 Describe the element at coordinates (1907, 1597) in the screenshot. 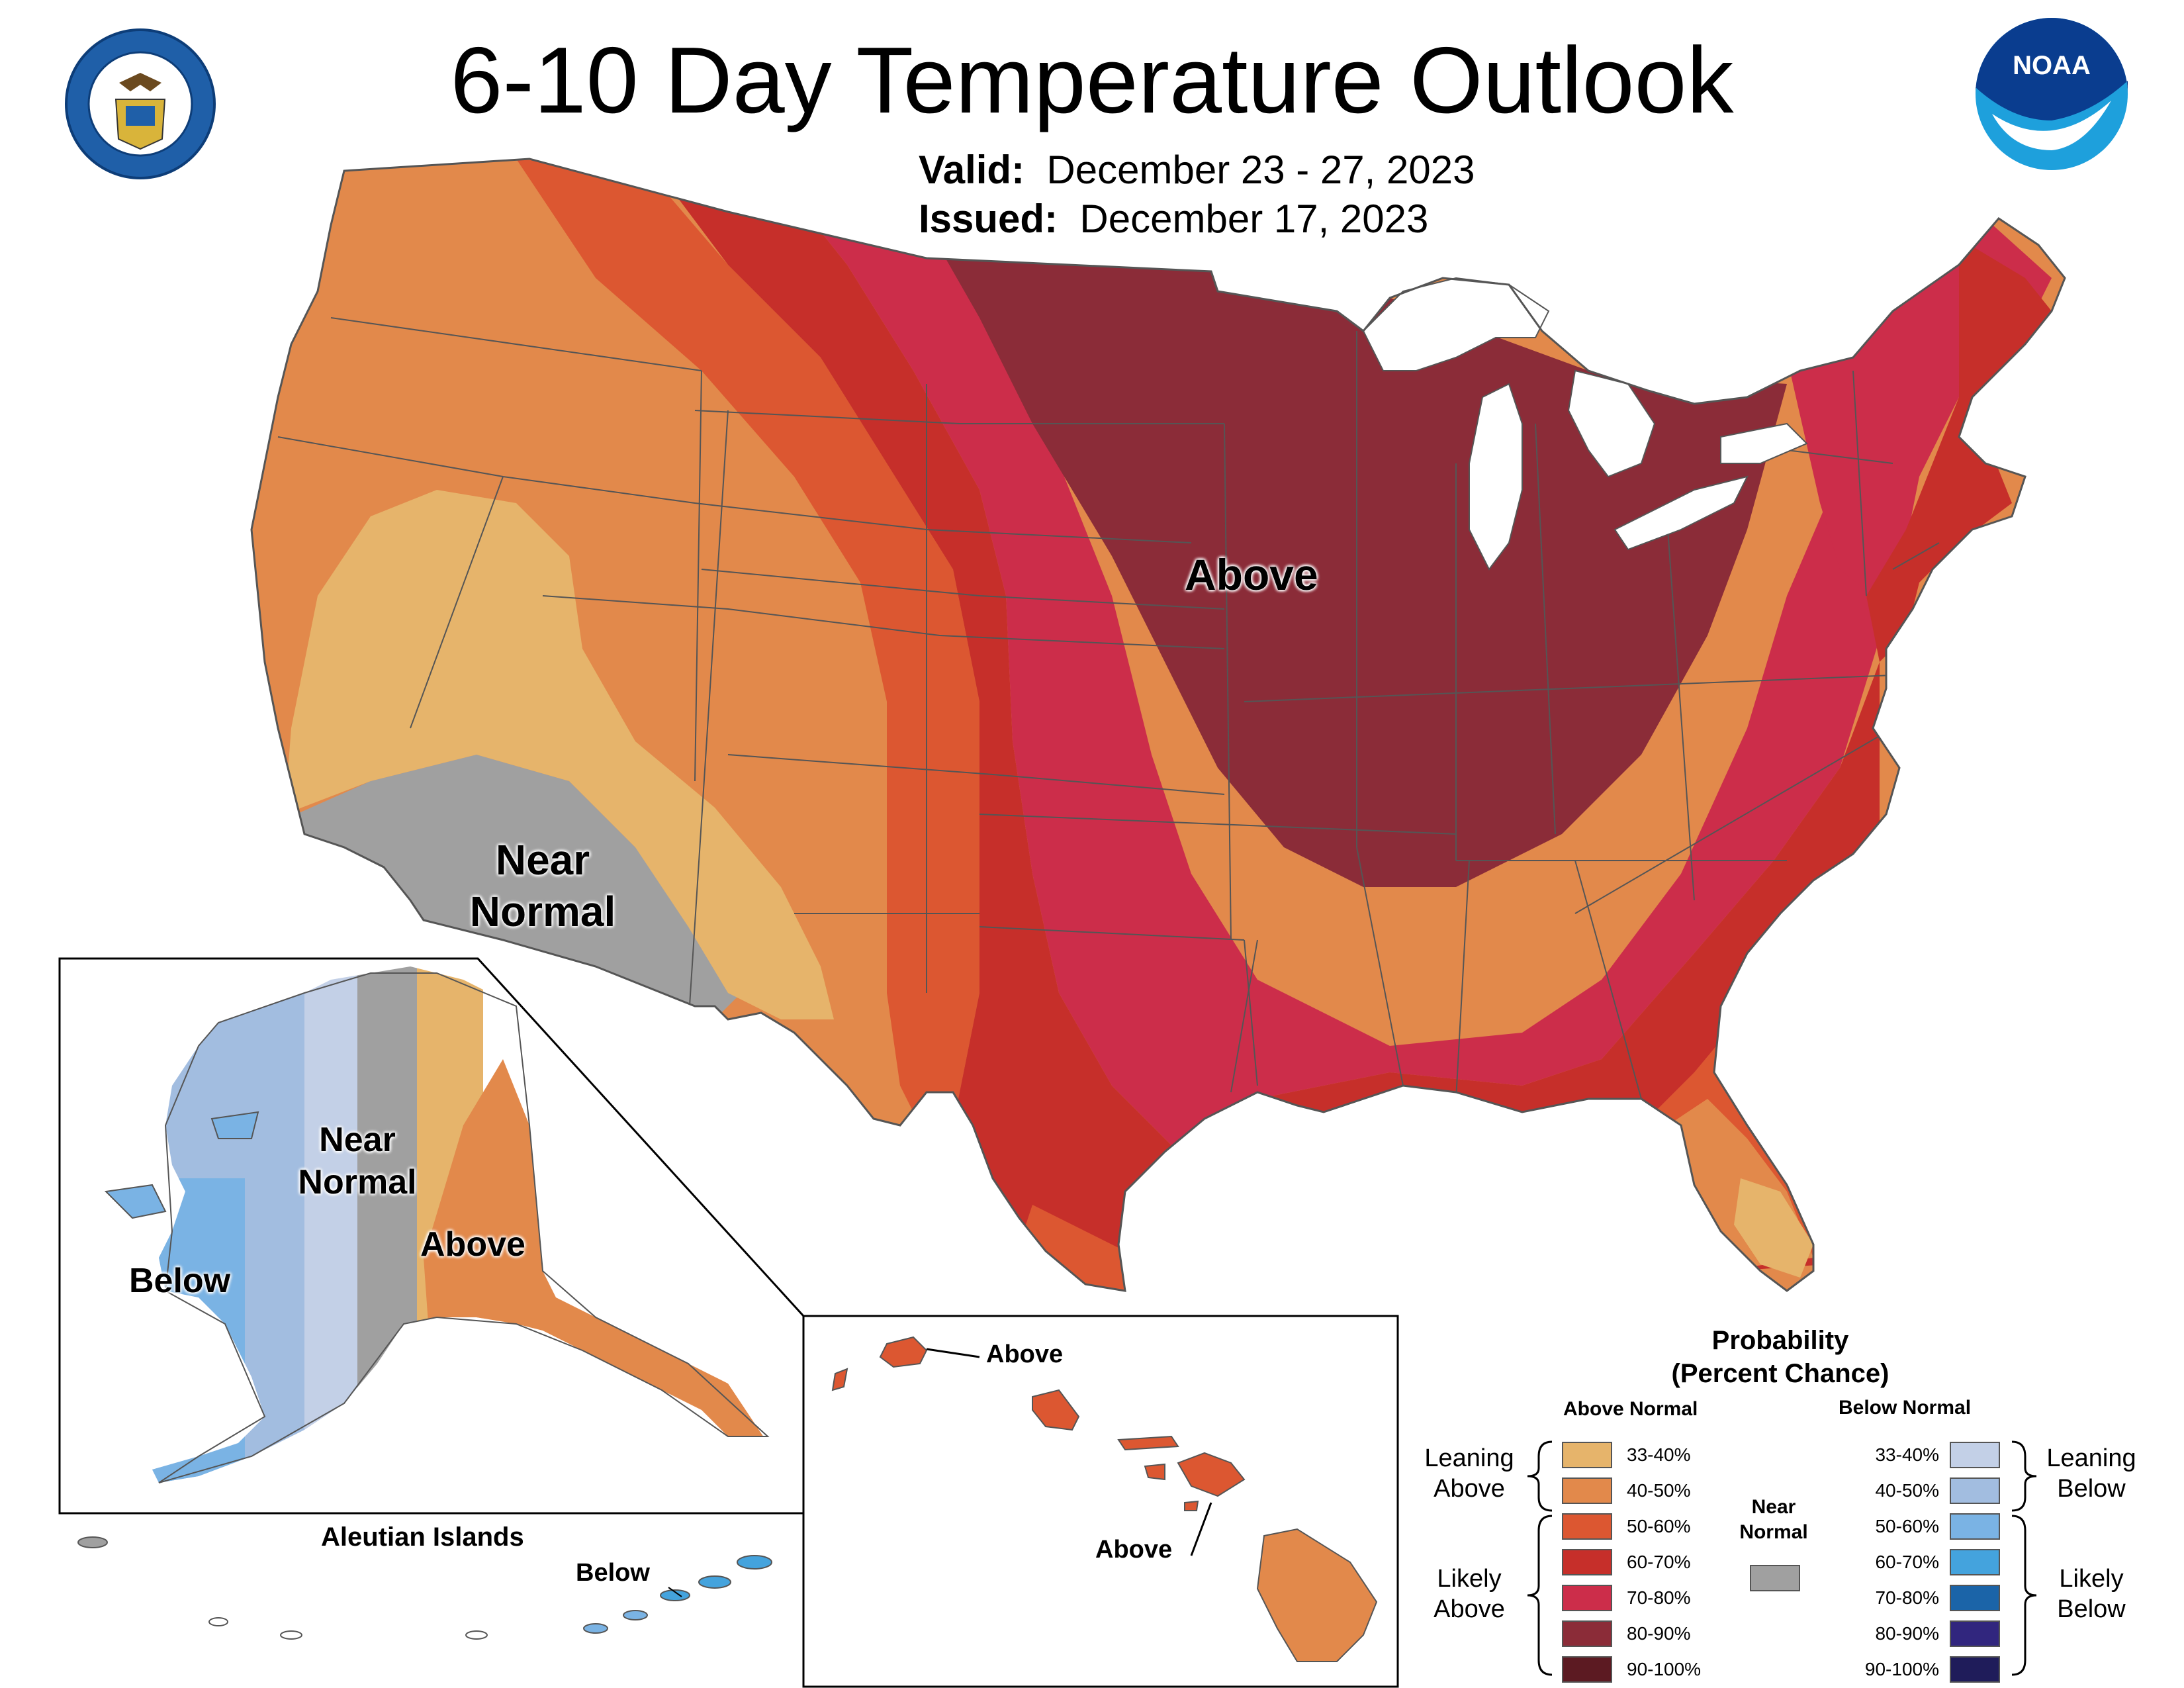

I see `legend-below-label: 70-80%` at that location.